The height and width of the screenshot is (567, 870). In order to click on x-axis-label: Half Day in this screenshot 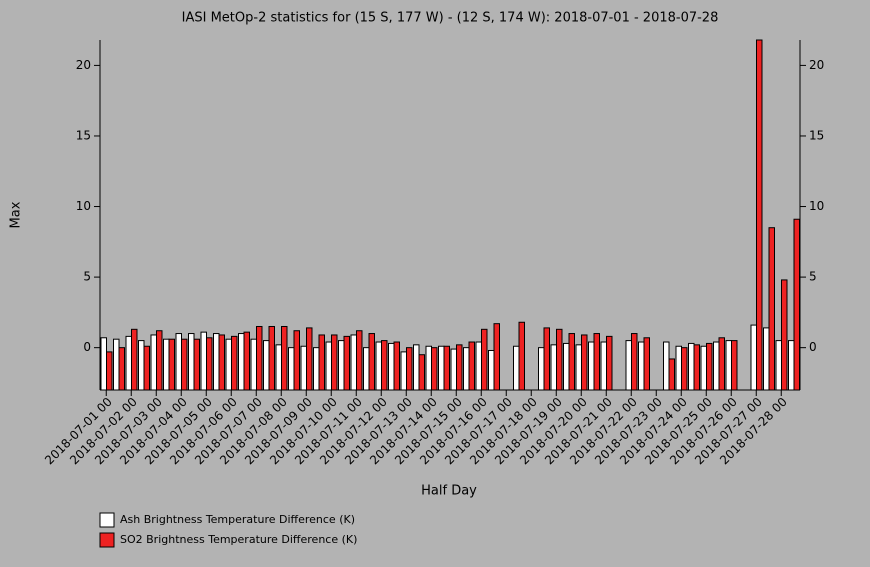, I will do `click(449, 491)`.